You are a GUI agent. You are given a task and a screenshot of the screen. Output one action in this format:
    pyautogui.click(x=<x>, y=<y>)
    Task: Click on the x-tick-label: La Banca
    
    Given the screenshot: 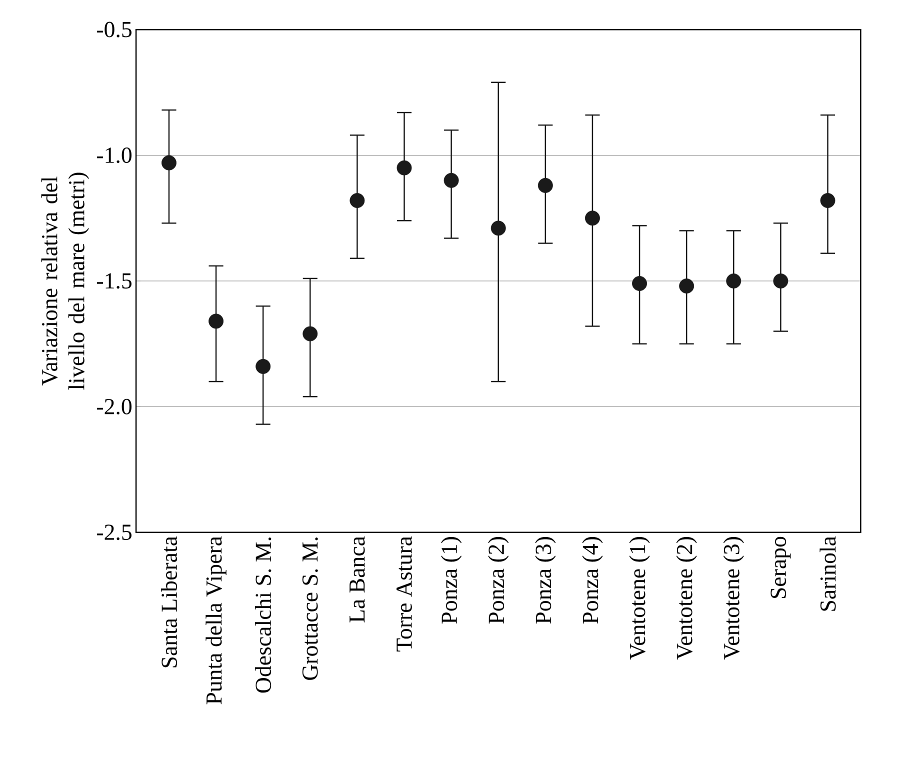 What is the action you would take?
    pyautogui.click(x=357, y=579)
    